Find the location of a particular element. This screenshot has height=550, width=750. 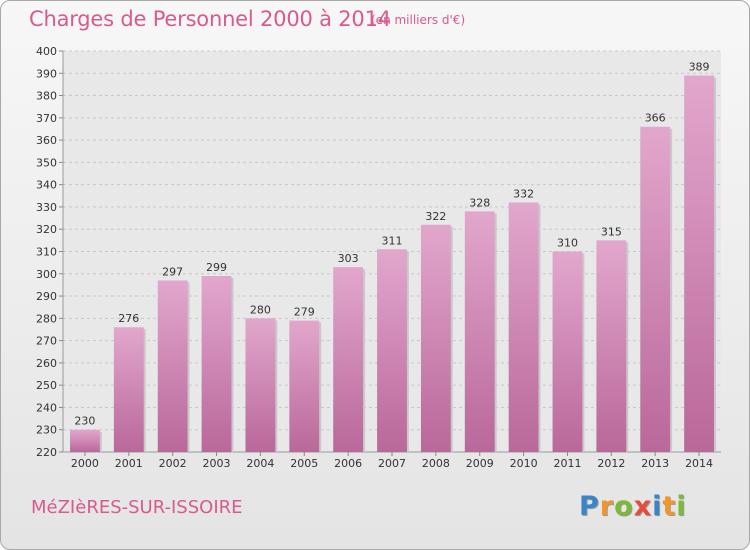

y-tick-label: 310 is located at coordinates (46, 252).